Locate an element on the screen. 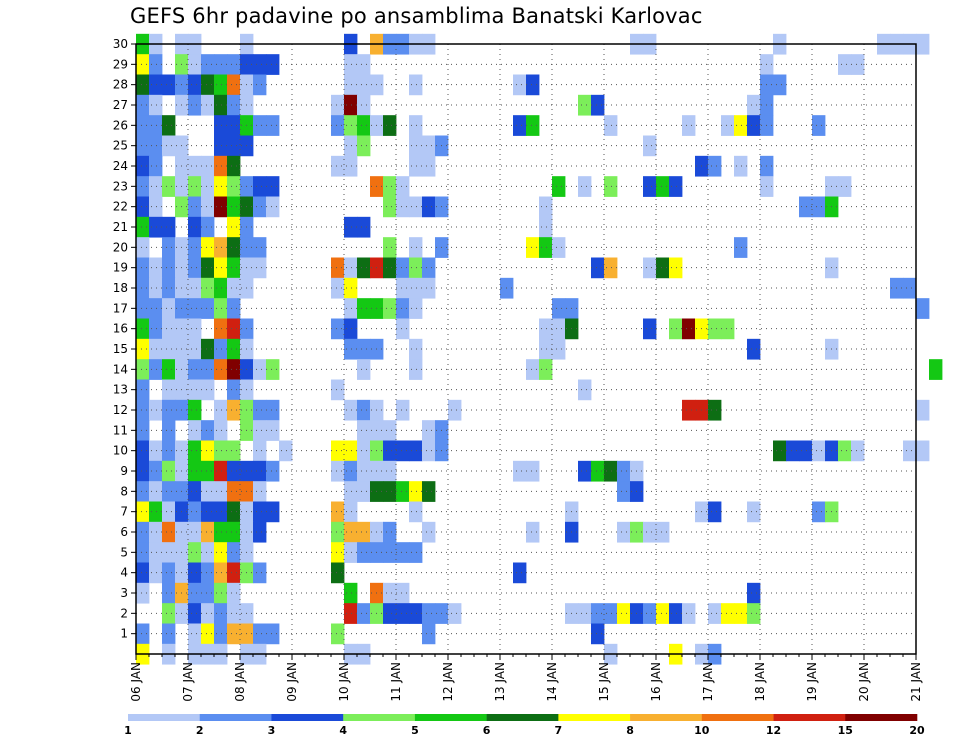 This screenshot has width=960, height=742. y-tick-label: 21 is located at coordinates (120, 227).